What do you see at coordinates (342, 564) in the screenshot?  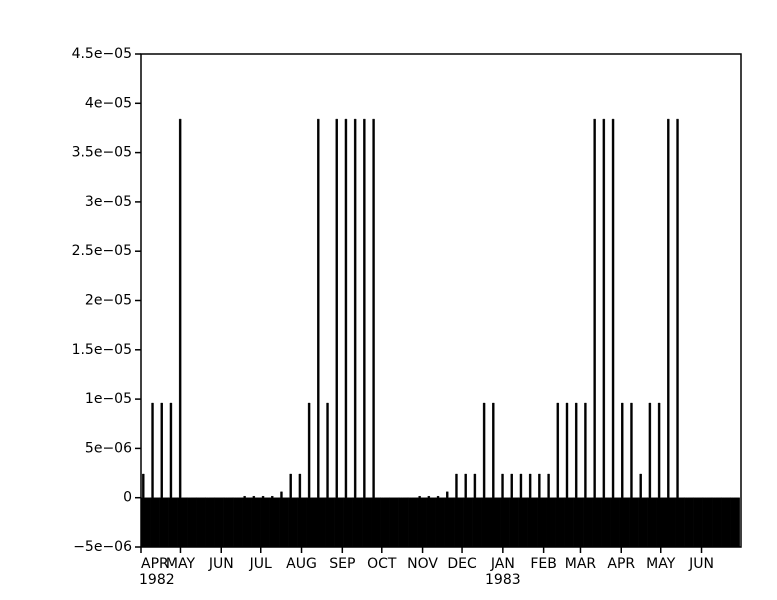 I see `x-tick-label: SEP` at bounding box center [342, 564].